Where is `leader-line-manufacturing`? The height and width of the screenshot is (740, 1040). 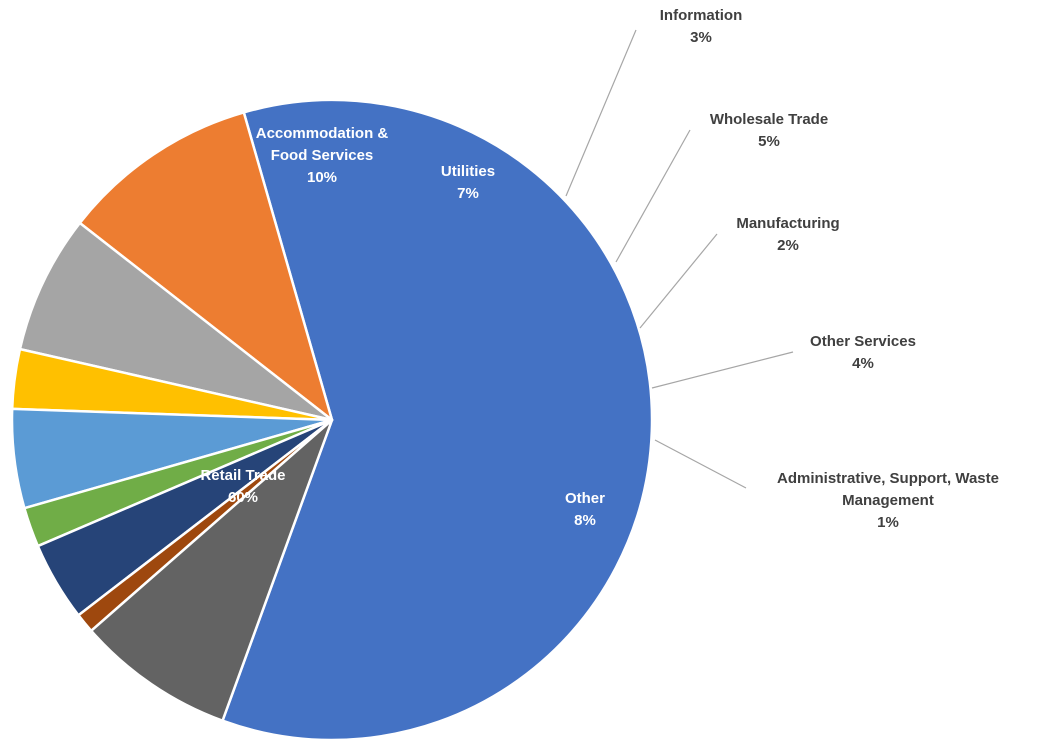 leader-line-manufacturing is located at coordinates (678, 281).